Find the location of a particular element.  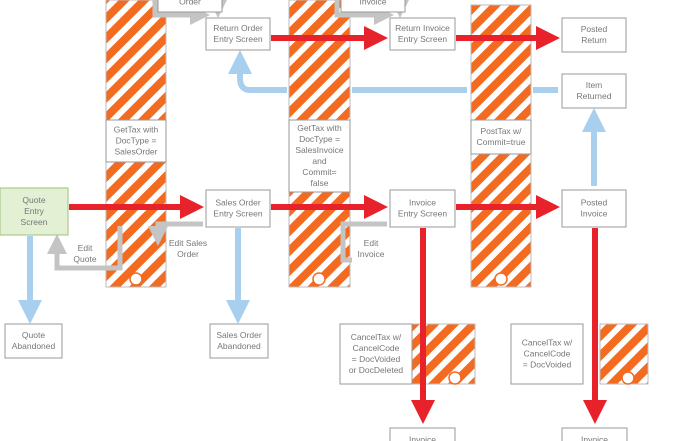

node-label: PostTax w/ is located at coordinates (501, 131).